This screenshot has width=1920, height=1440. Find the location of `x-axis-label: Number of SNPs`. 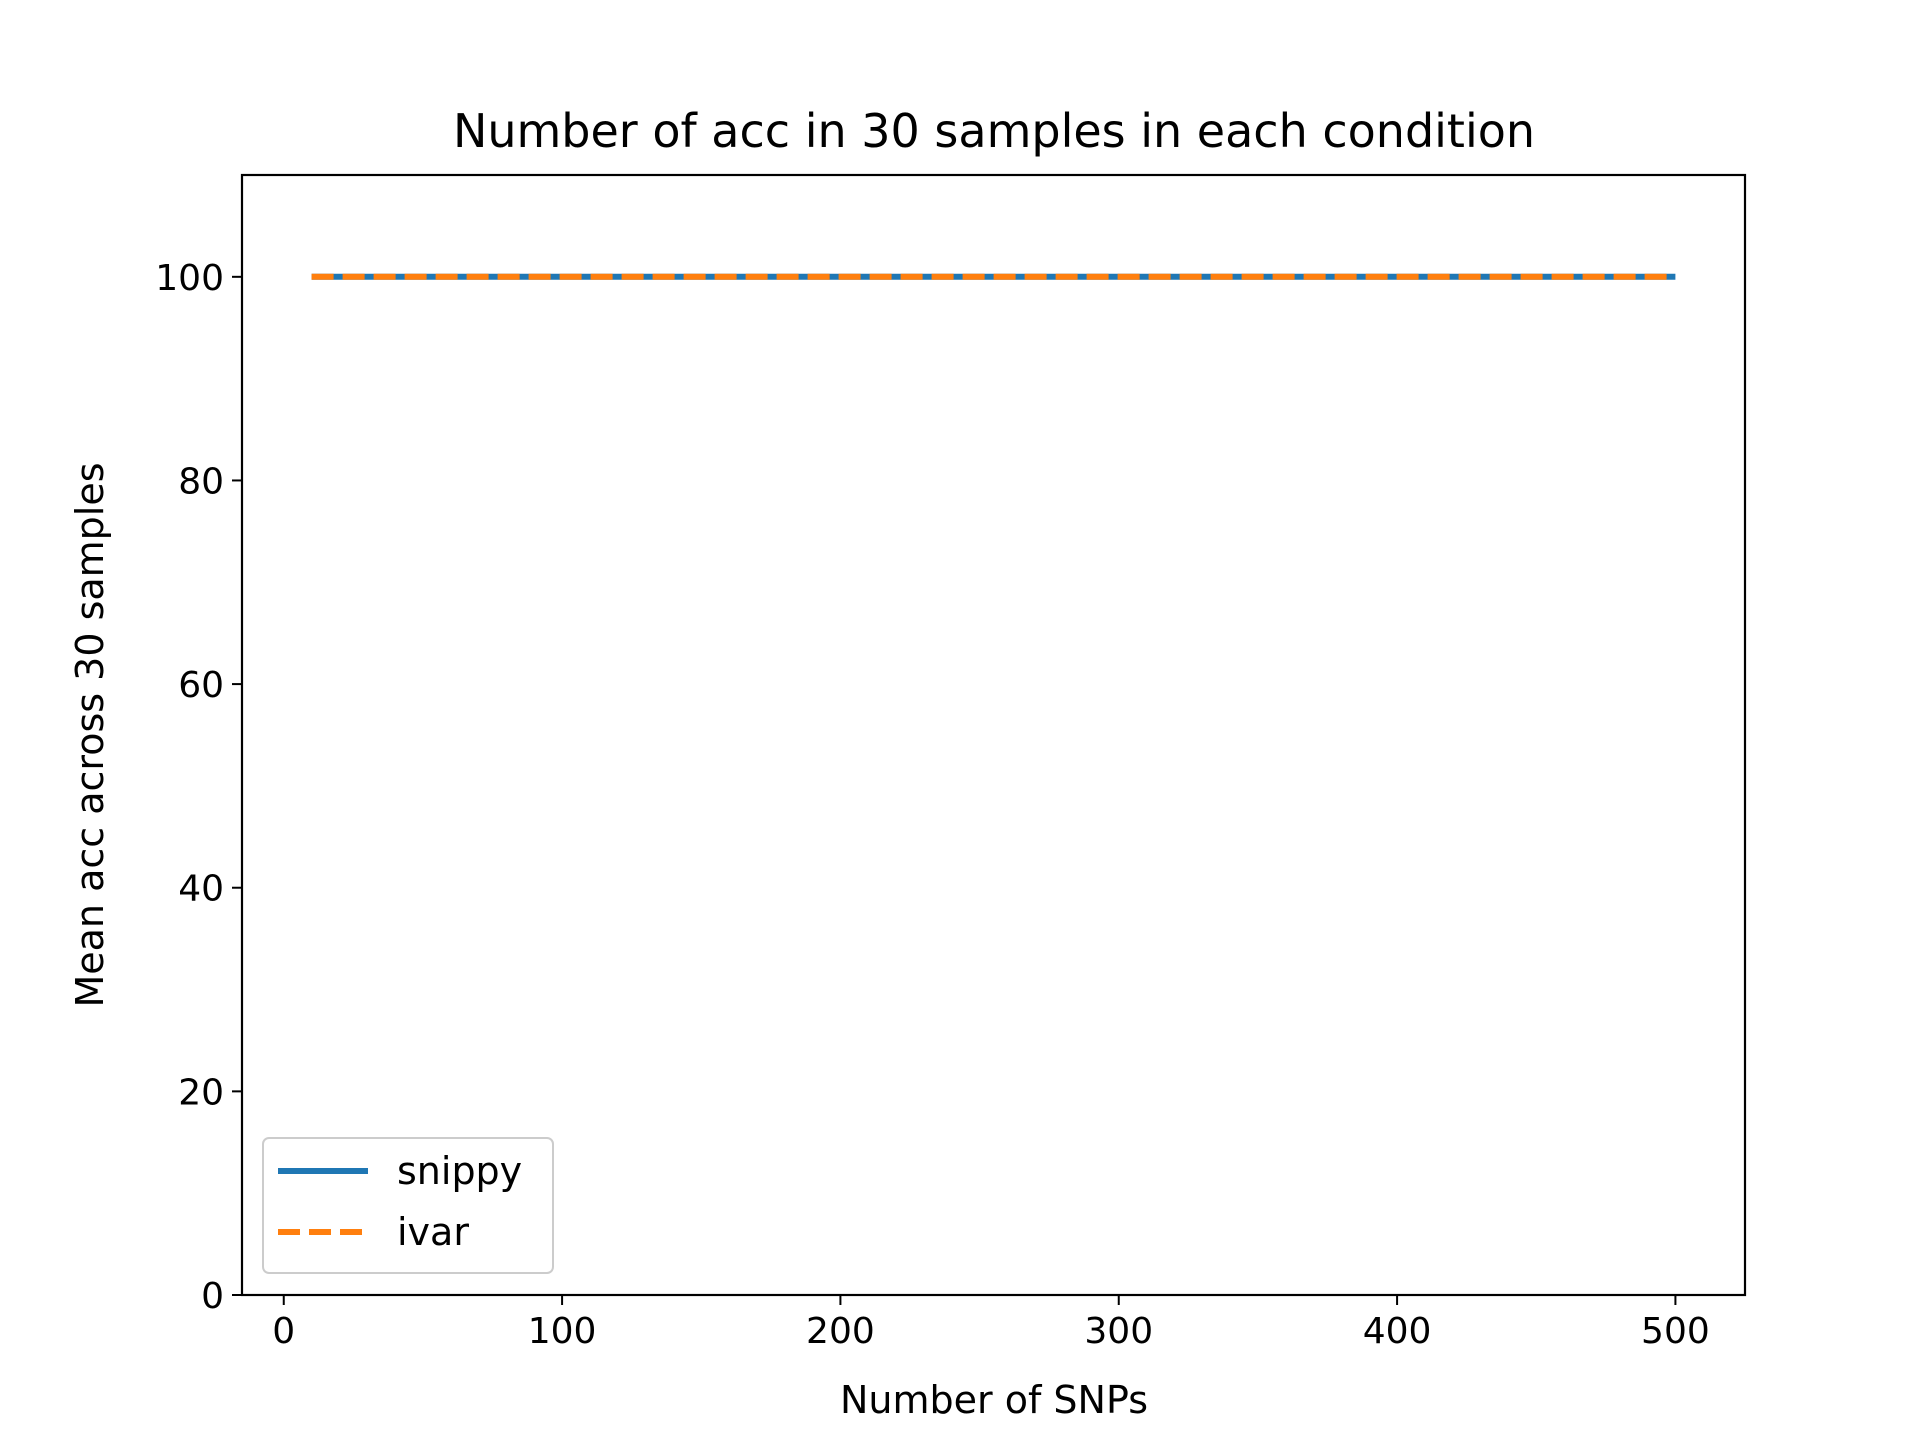

x-axis-label: Number of SNPs is located at coordinates (994, 1400).